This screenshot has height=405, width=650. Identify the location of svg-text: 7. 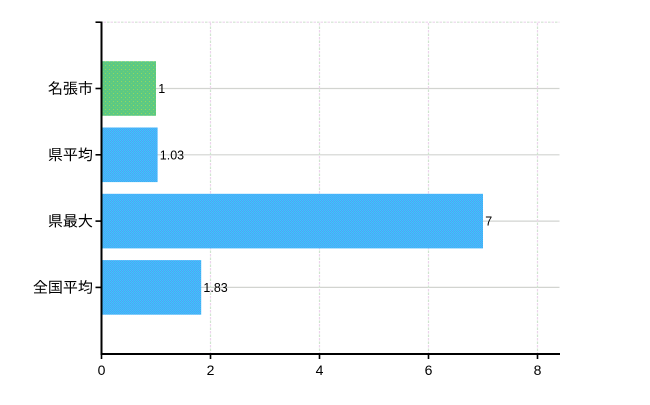
(488, 222).